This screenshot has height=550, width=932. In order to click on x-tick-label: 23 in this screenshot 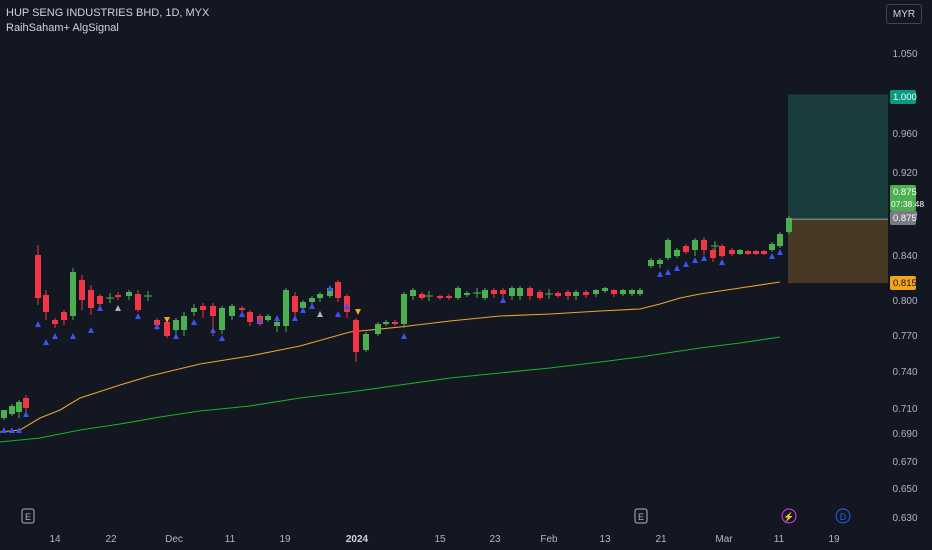, I will do `click(495, 539)`.